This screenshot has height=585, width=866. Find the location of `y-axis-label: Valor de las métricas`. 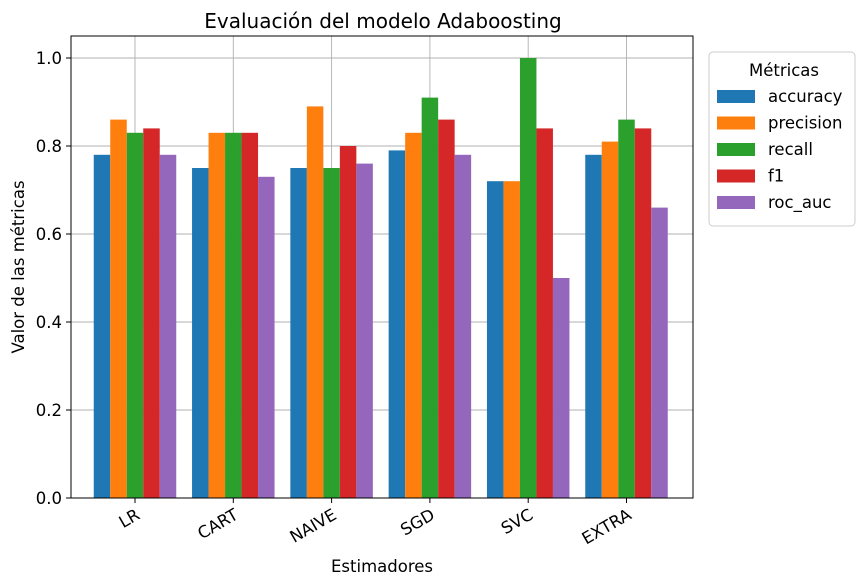

y-axis-label: Valor de las métricas is located at coordinates (18, 266).